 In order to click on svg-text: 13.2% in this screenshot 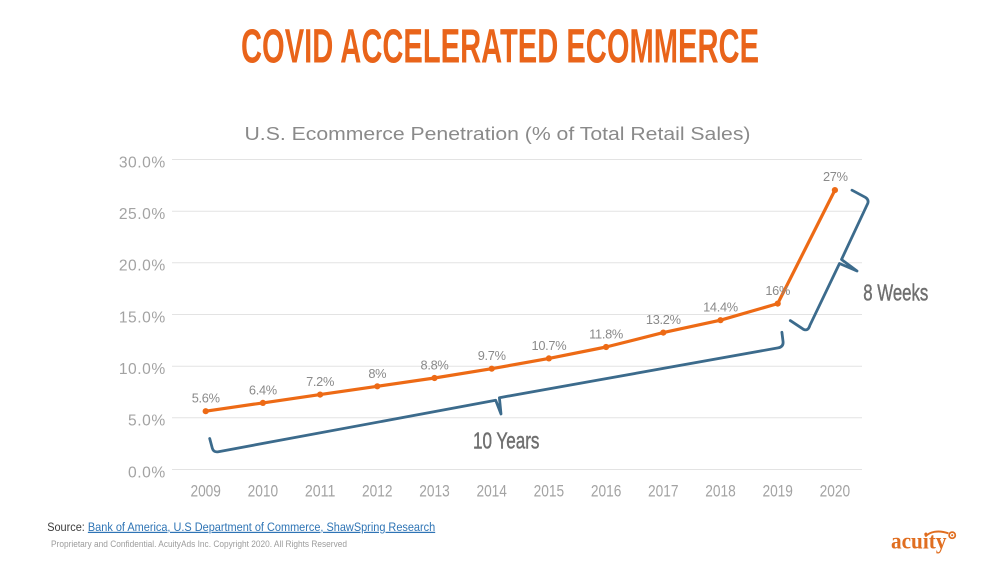, I will do `click(663, 319)`.